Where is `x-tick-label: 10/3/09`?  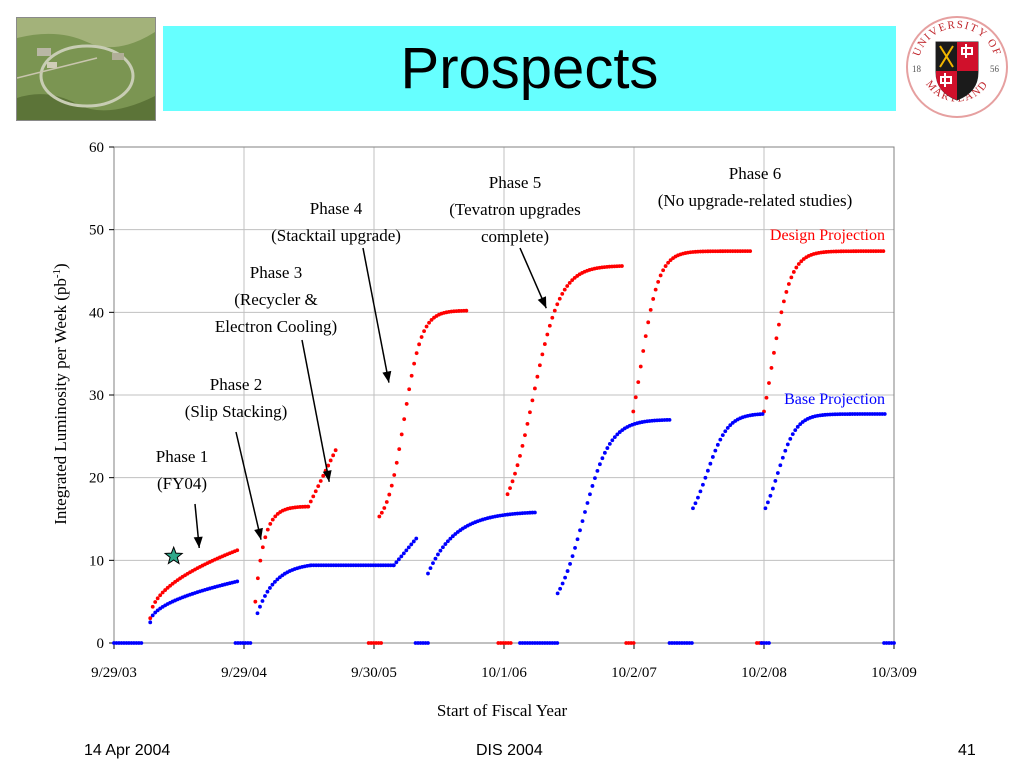 x-tick-label: 10/3/09 is located at coordinates (894, 673).